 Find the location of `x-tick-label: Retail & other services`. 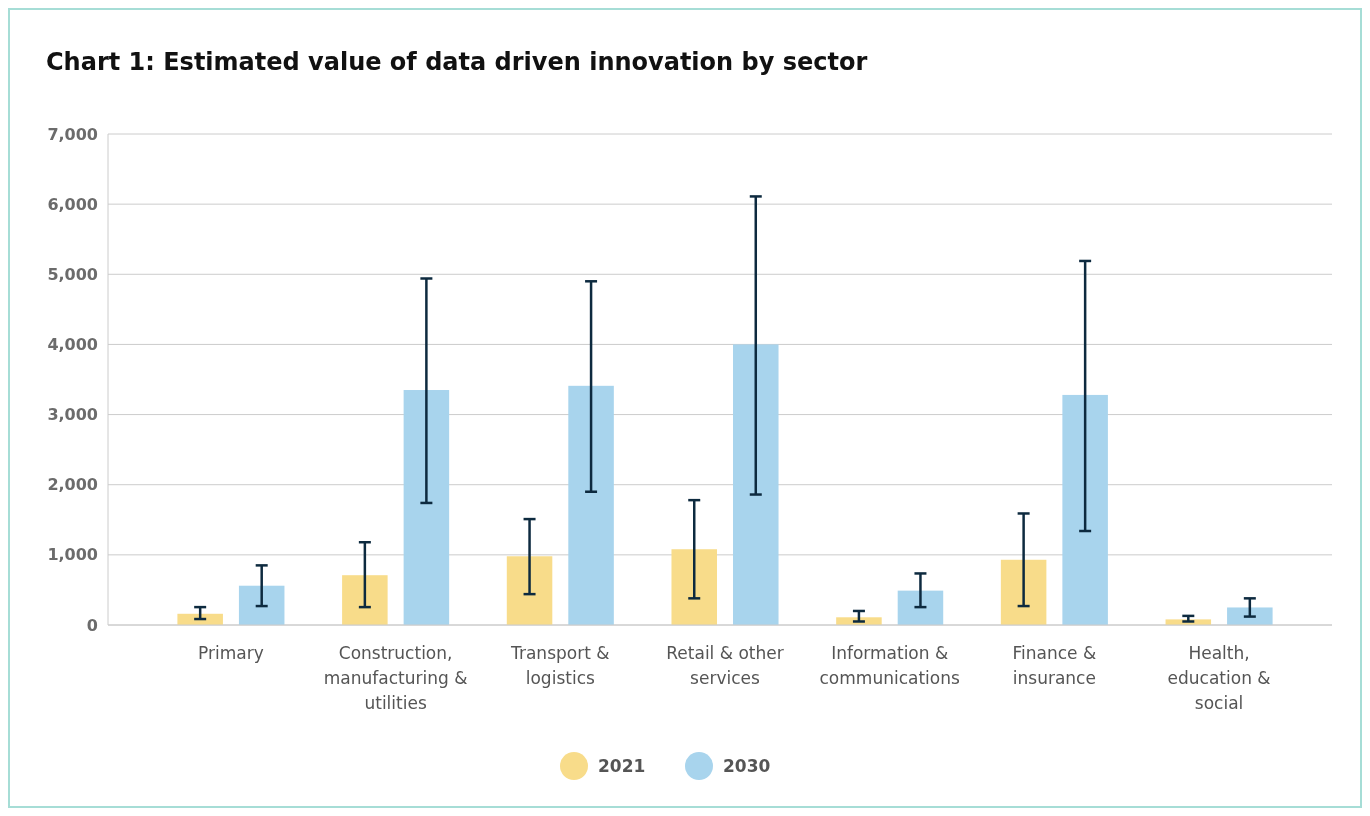

x-tick-label: Retail & other services is located at coordinates (725, 665).